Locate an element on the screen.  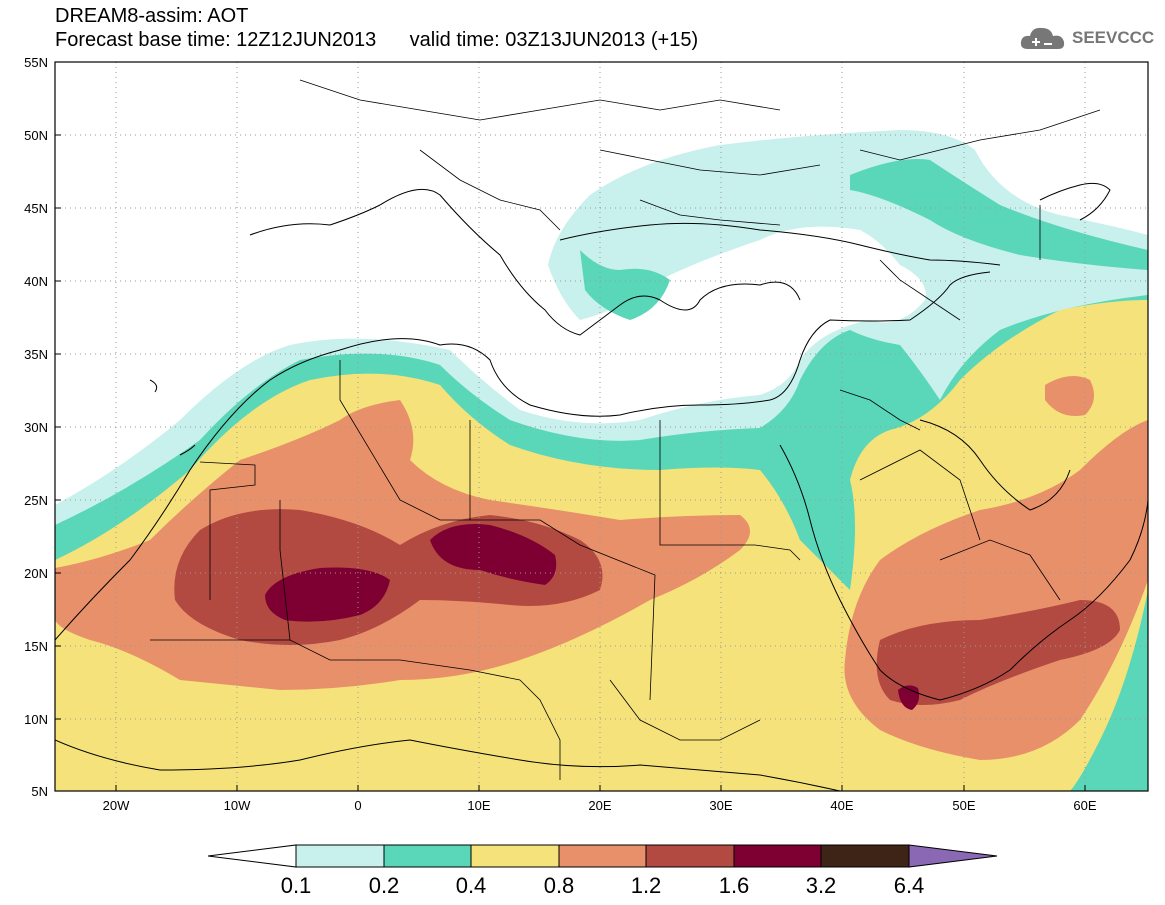
lon-label: 50E is located at coordinates (963, 805).